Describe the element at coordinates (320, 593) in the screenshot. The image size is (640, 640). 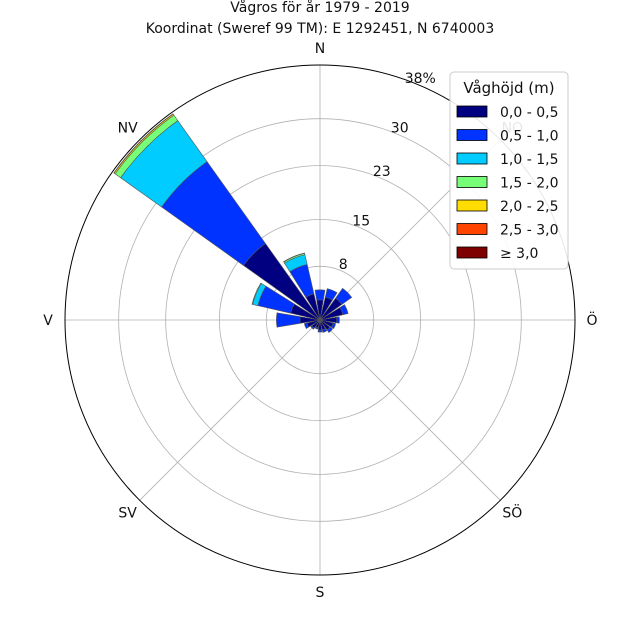
I see `direction-label-s: S` at that location.